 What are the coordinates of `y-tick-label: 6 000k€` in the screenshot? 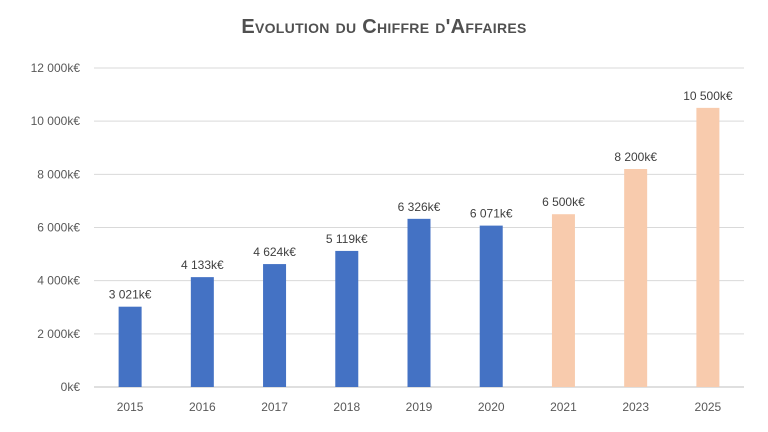 It's located at (58, 228).